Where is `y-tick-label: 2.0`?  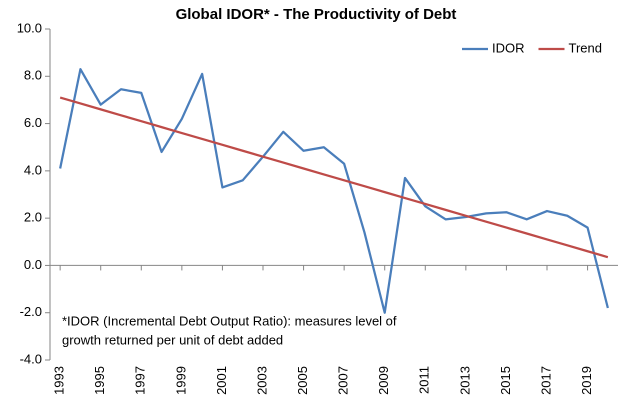
y-tick-label: 2.0 is located at coordinates (33, 217).